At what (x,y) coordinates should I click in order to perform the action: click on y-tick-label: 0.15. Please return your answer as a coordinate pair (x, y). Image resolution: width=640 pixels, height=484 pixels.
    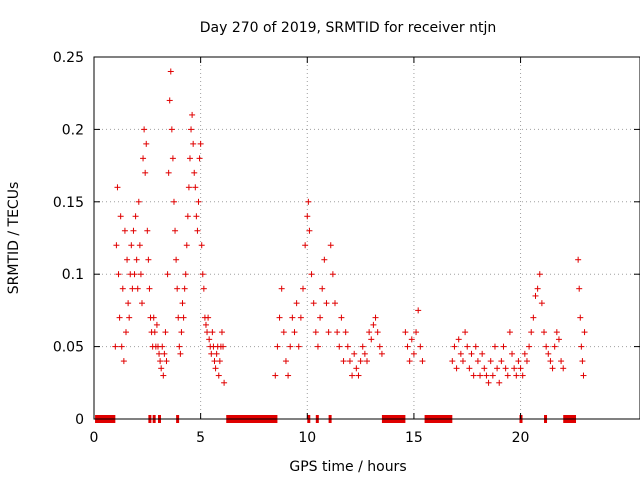
    Looking at the image, I should click on (68, 203).